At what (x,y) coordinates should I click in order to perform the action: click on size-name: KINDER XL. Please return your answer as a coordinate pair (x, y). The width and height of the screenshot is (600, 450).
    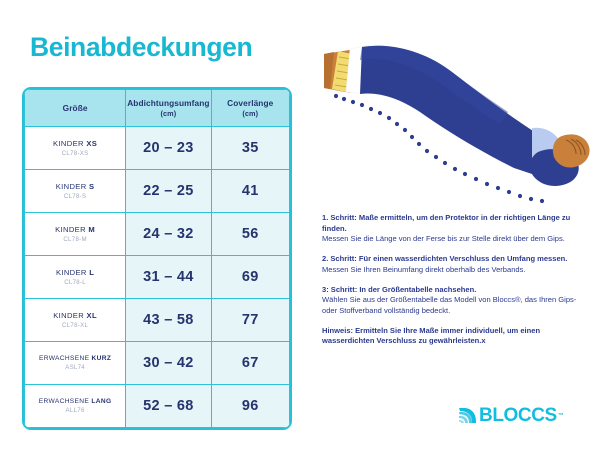
    Looking at the image, I should click on (75, 315).